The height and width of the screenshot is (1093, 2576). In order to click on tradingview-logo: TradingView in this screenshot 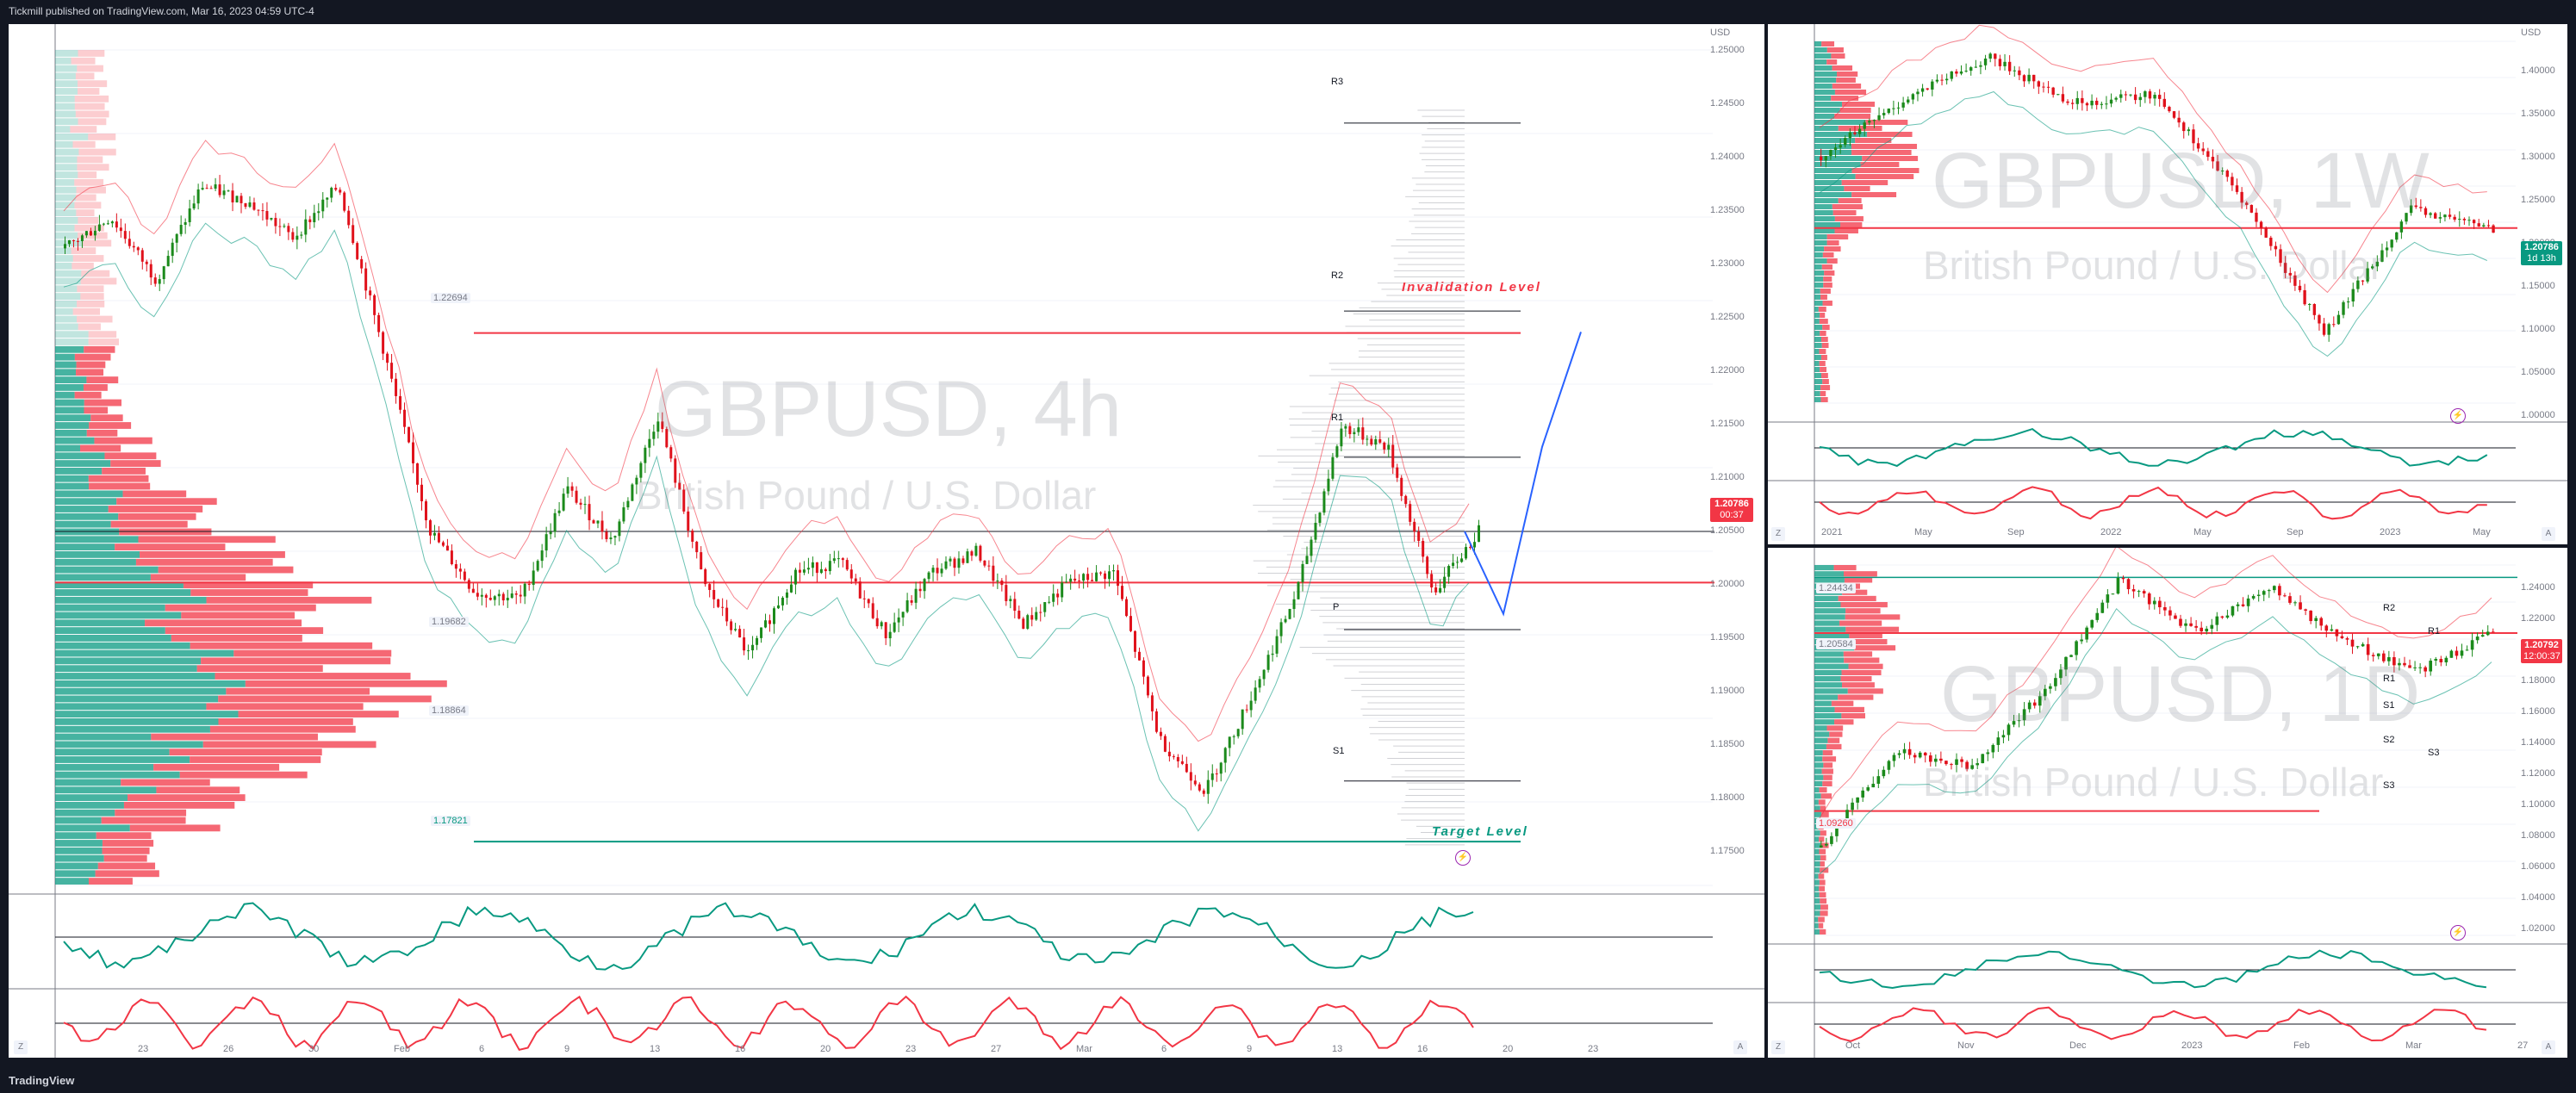, I will do `click(42, 1080)`.